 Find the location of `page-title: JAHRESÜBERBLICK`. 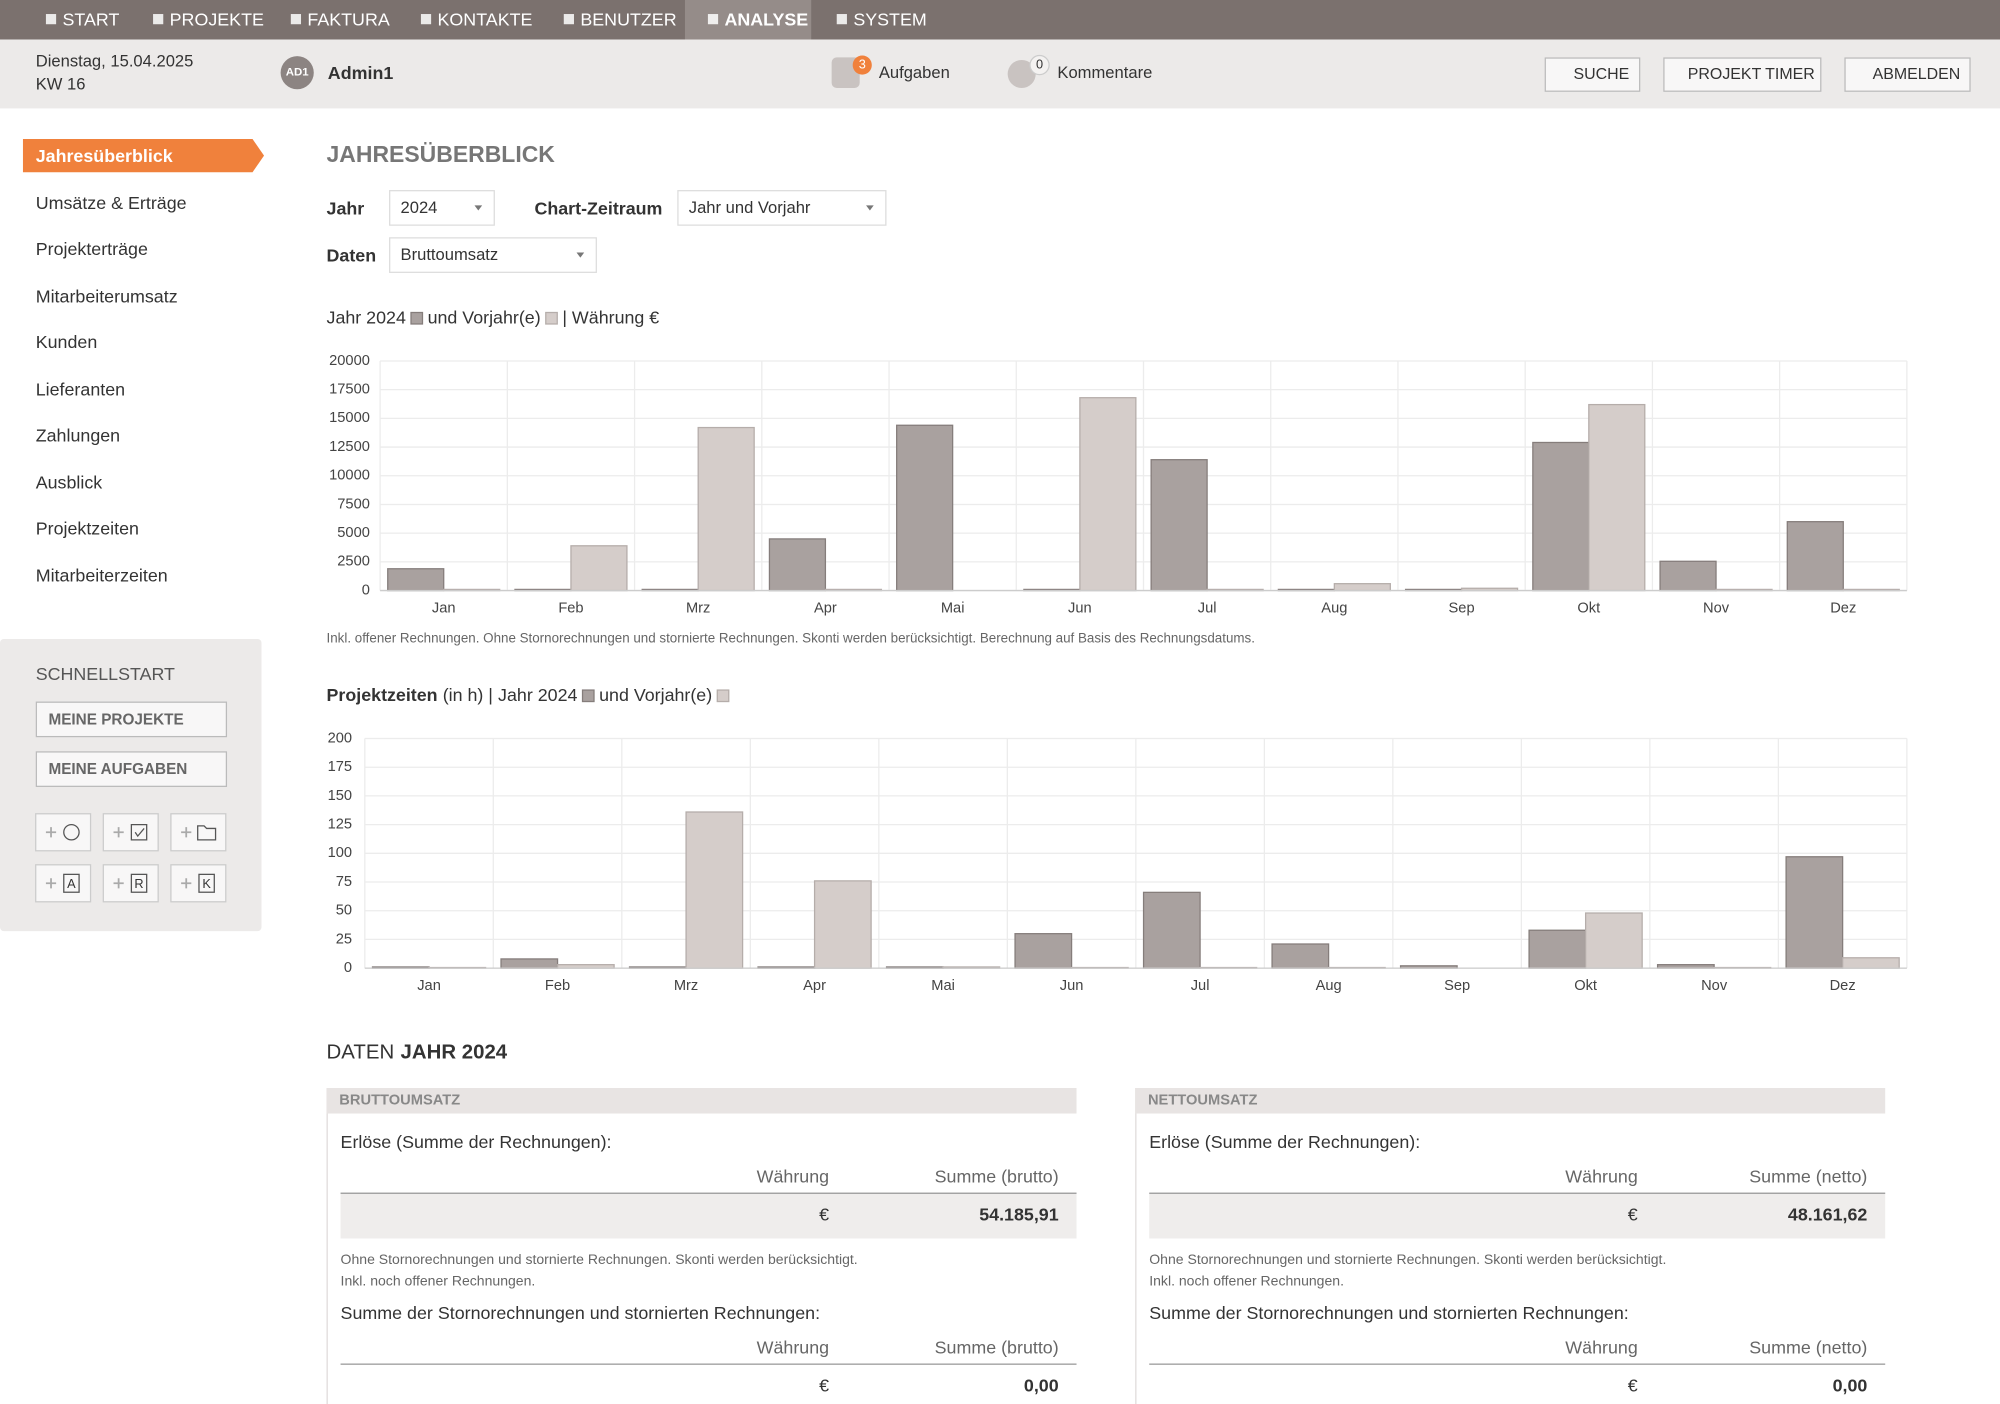

page-title: JAHRESÜBERBLICK is located at coordinates (440, 154).